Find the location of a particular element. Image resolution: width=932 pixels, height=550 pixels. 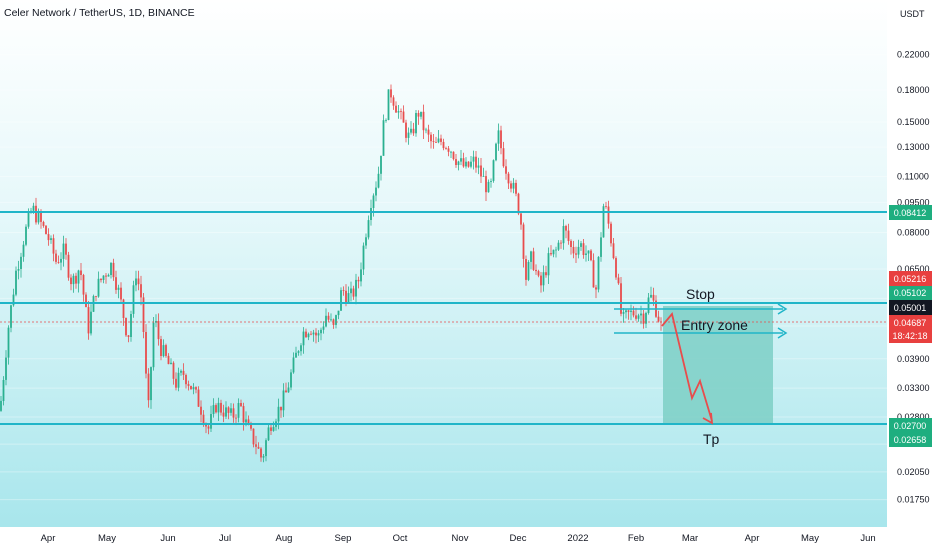

time-tick-label: Mar is located at coordinates (690, 538).